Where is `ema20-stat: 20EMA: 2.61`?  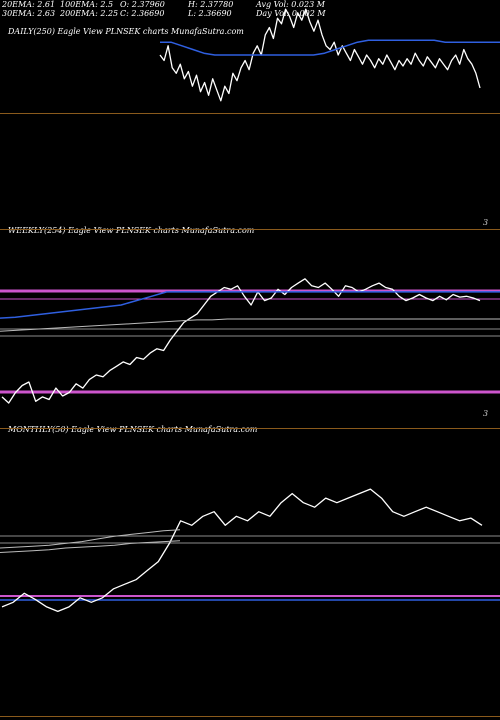
ema20-stat: 20EMA: 2.61 is located at coordinates (29, 4).